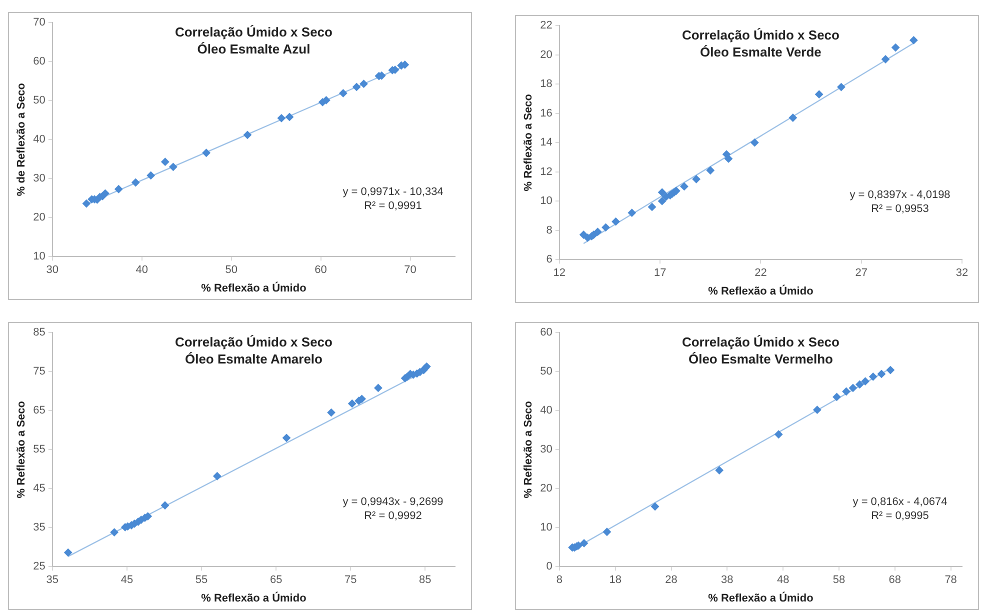  I want to click on x-tick-label: 65, so click(276, 580).